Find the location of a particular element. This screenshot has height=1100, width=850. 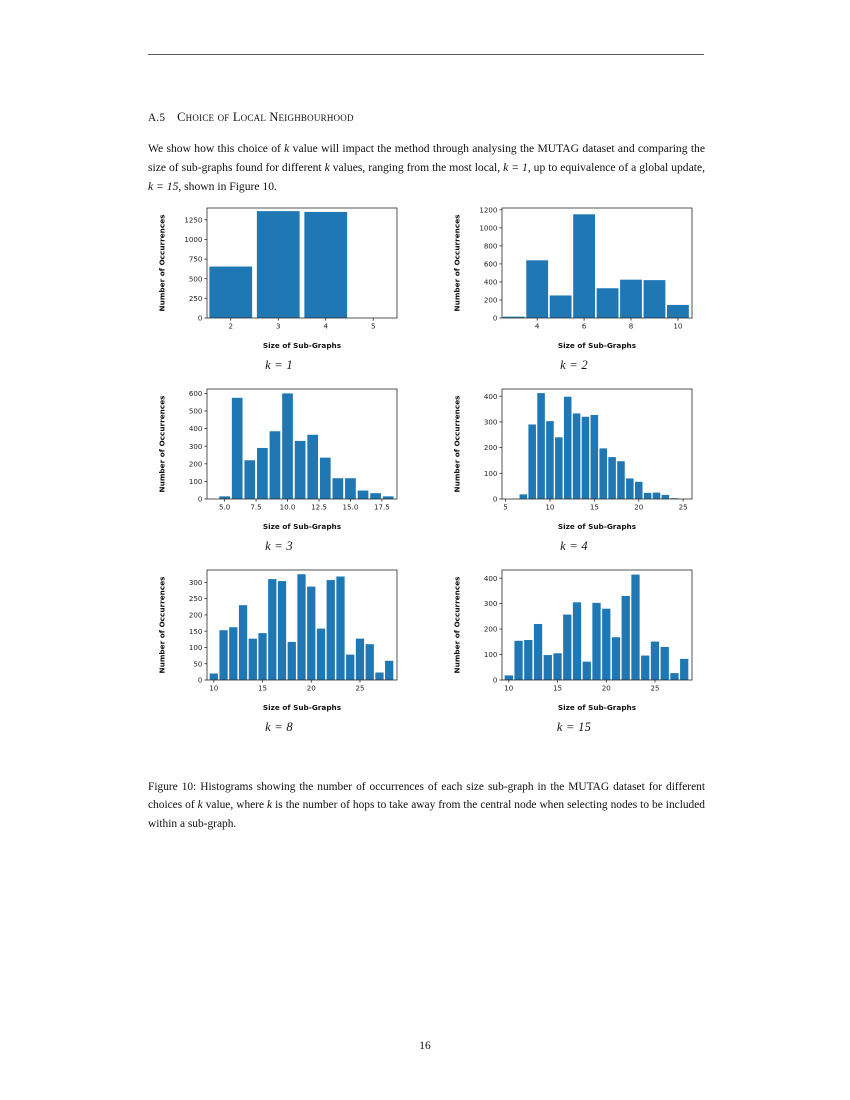

caption-math-k-2: k is located at coordinates (270, 805).